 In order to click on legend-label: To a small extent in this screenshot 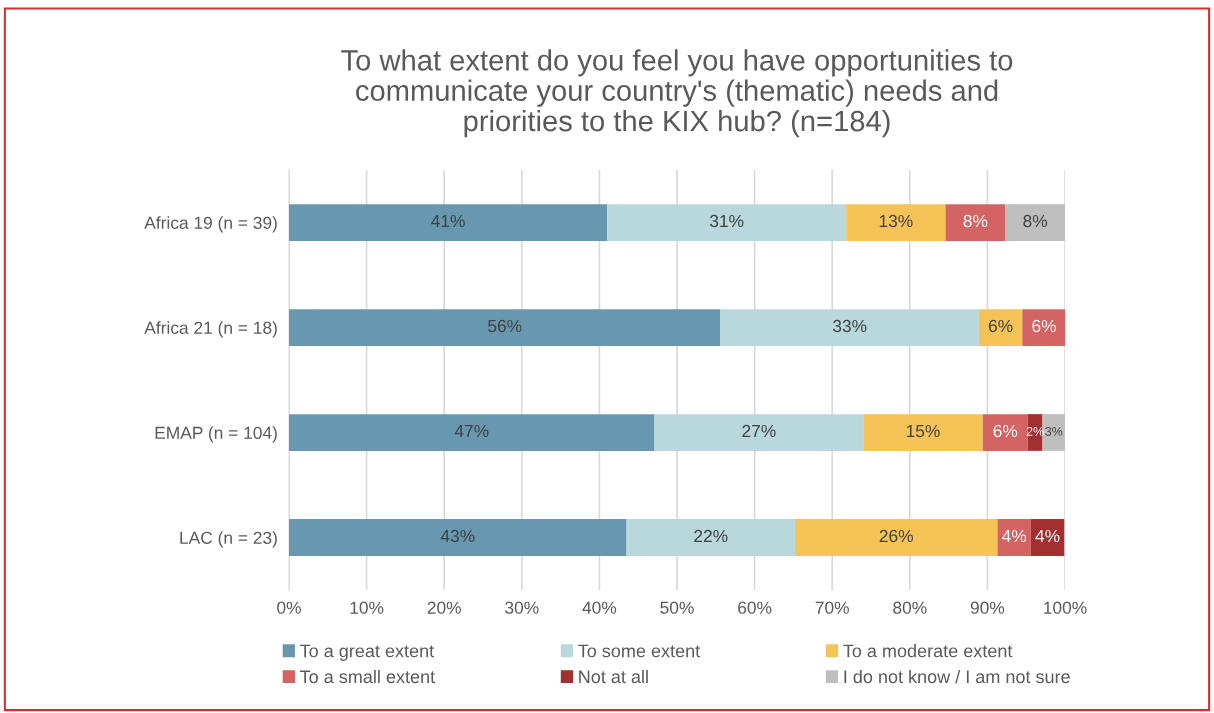, I will do `click(367, 676)`.